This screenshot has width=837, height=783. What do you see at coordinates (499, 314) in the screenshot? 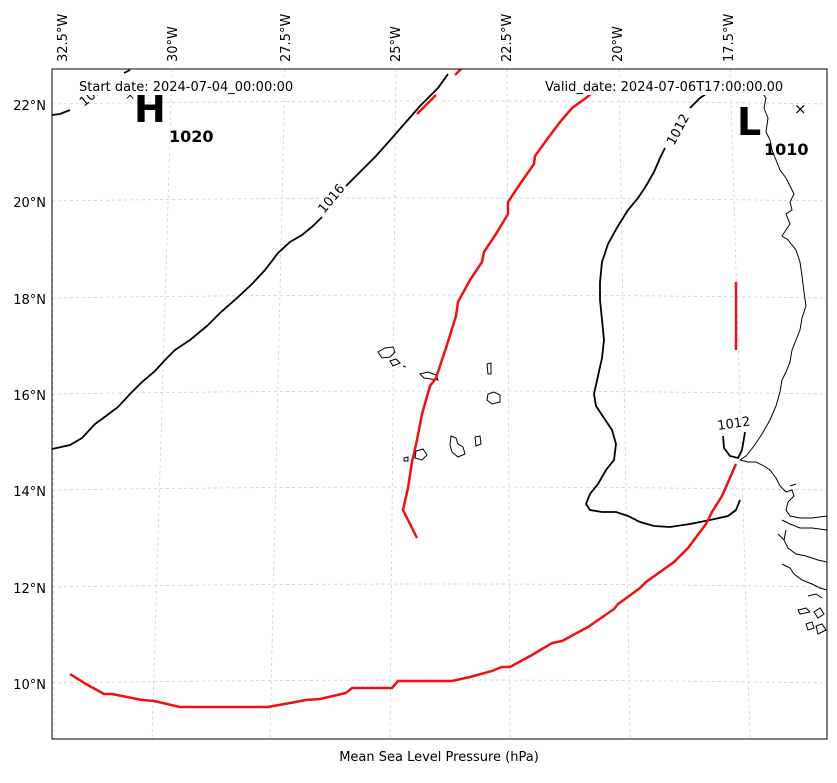
I see `red-line-main` at bounding box center [499, 314].